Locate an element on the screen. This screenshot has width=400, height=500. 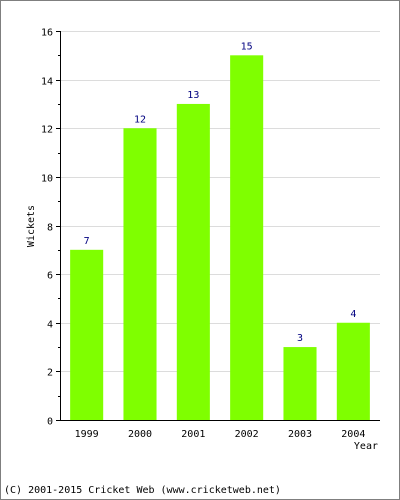
y-tick-label: 16 is located at coordinates (47, 33).